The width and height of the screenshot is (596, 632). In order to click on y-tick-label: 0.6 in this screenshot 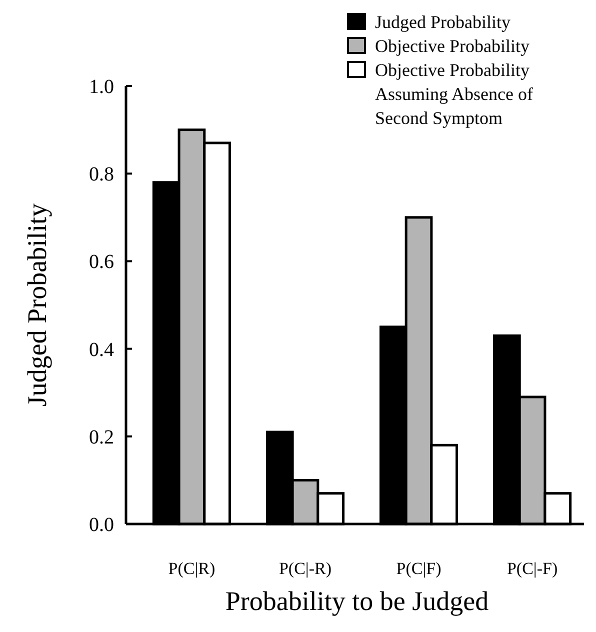, I will do `click(101, 262)`.